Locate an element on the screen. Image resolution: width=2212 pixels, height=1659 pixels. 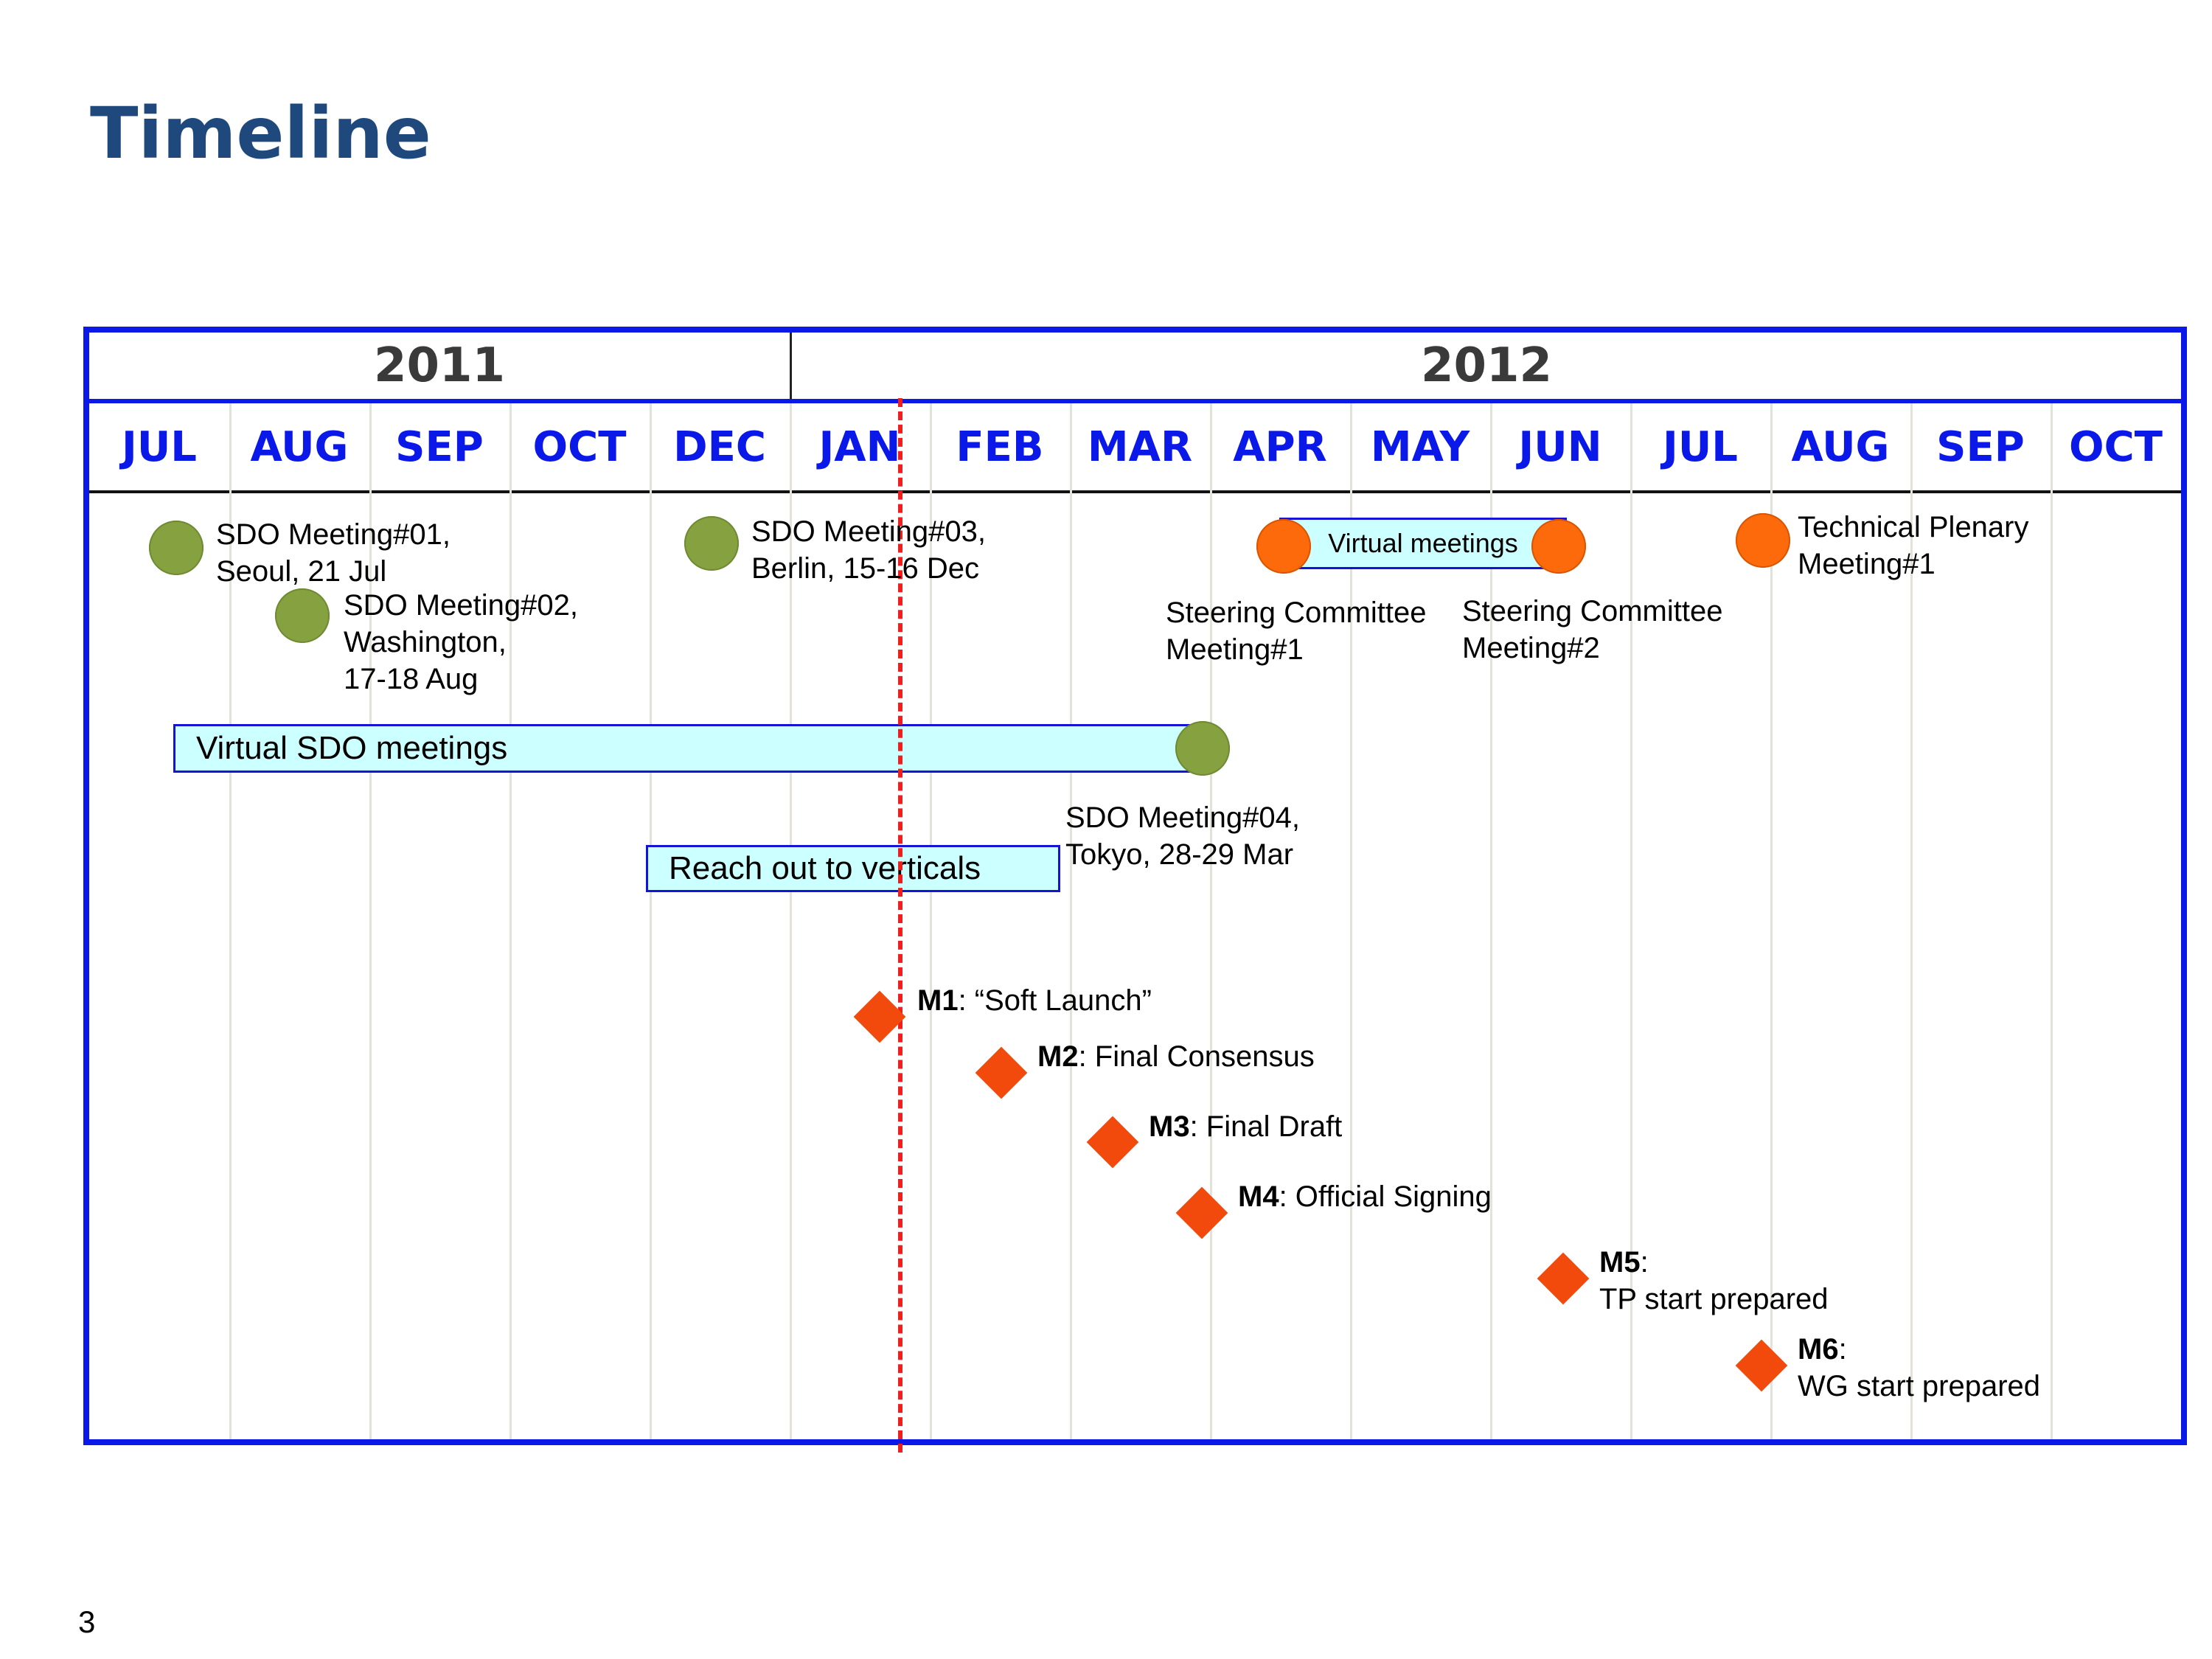
month-apr-2012: APR is located at coordinates (1280, 446).